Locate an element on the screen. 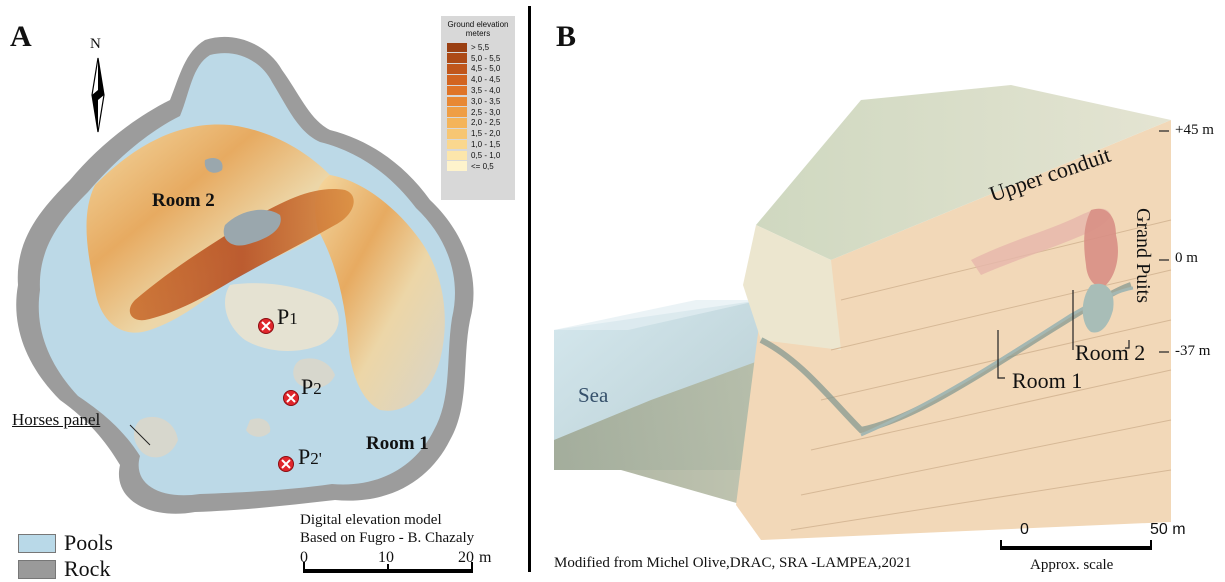 Image resolution: width=1225 pixels, height=582 pixels. elevation-legend-item: 4,5 - 5,0 is located at coordinates (481, 69).